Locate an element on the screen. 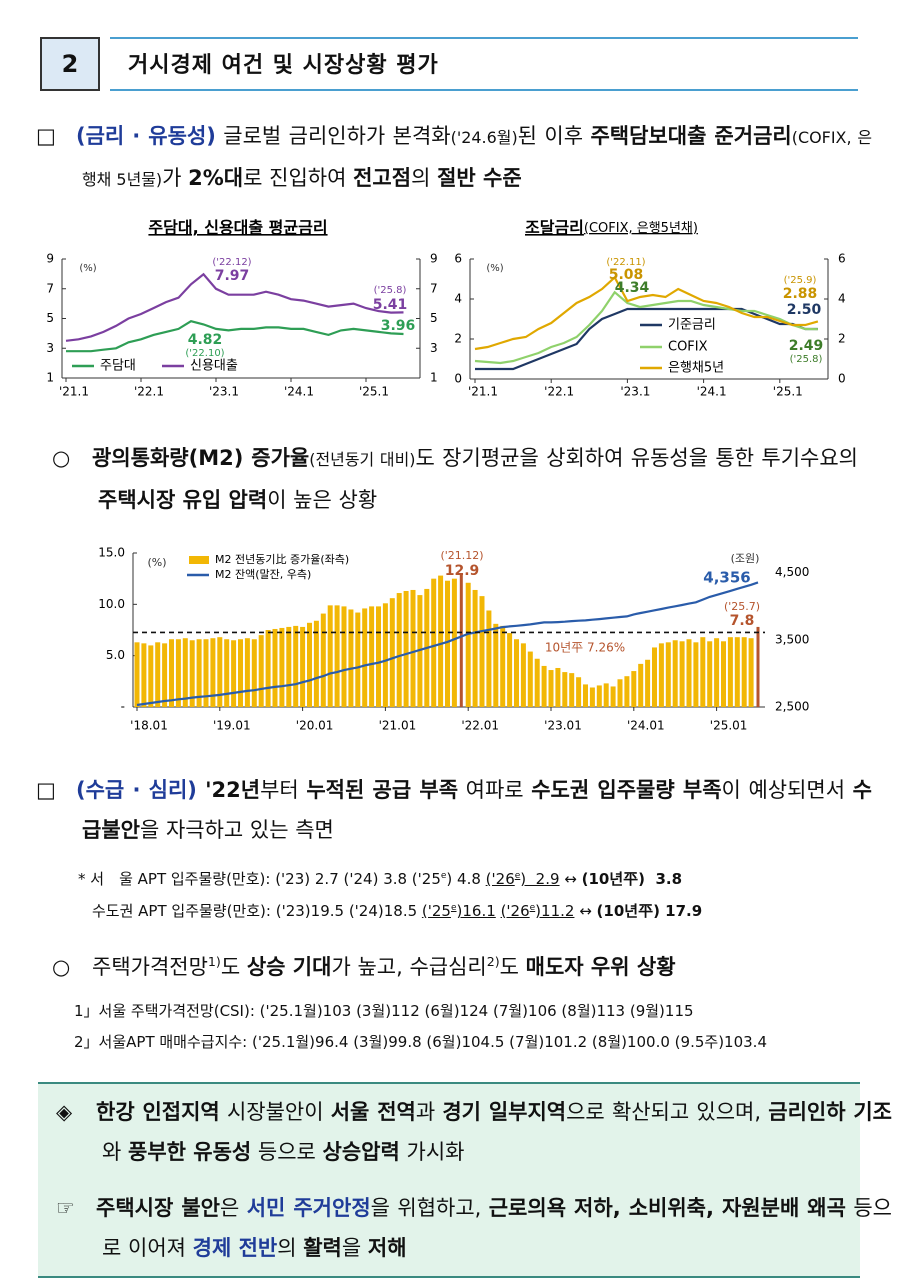  text-run: 가 is located at coordinates (175, 178).